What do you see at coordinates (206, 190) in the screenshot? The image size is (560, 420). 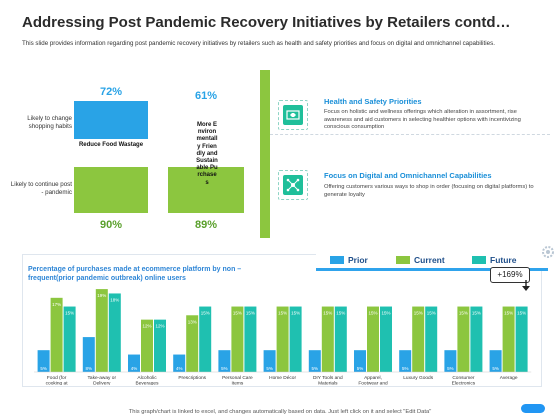 I see `col2-bottom-cell` at bounding box center [206, 190].